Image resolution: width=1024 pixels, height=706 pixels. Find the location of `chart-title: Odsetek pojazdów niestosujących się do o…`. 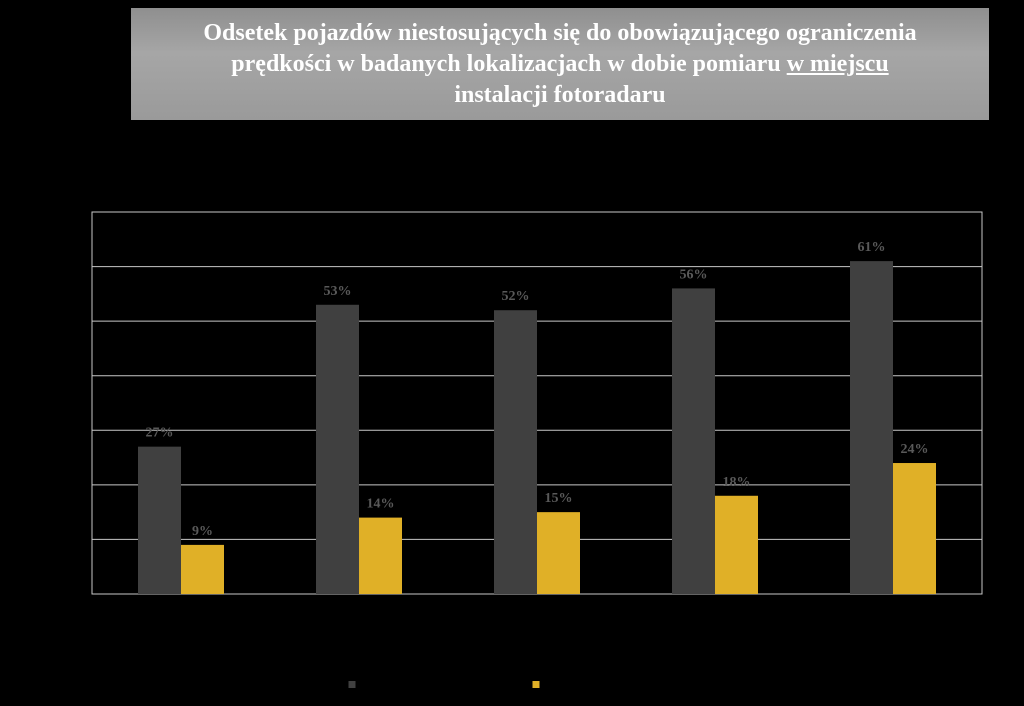

chart-title: Odsetek pojazdów niestosujących się do o… is located at coordinates (560, 64).